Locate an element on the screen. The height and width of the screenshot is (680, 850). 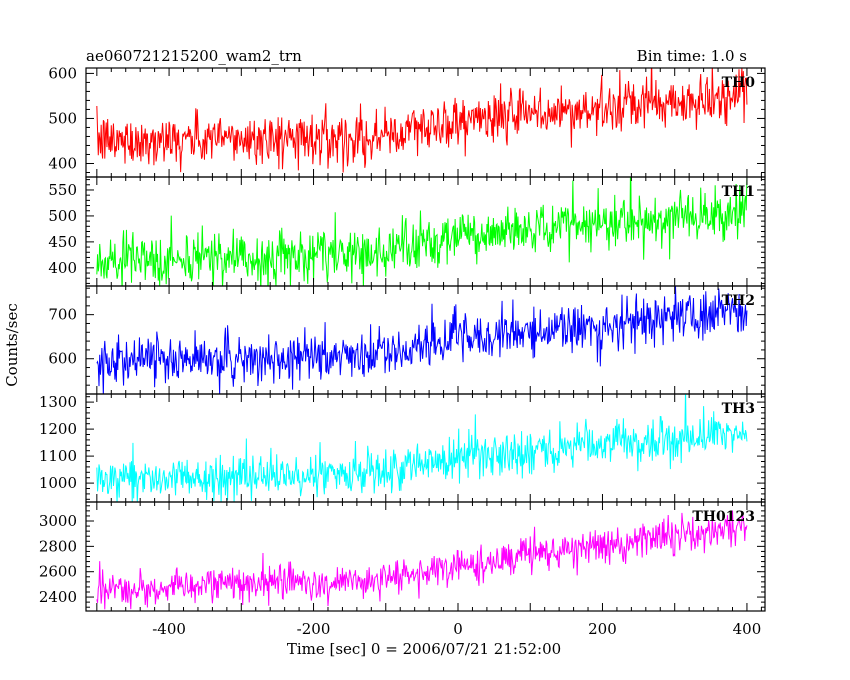
y-tick-label: 2800 is located at coordinates (58, 546).